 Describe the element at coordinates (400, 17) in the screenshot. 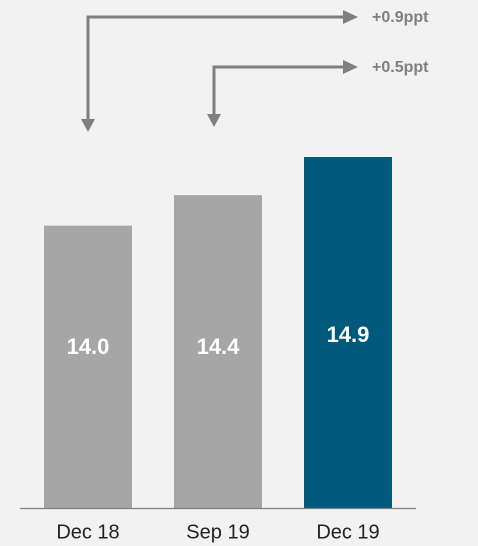

I see `delta-label-1: +0.9ppt` at that location.